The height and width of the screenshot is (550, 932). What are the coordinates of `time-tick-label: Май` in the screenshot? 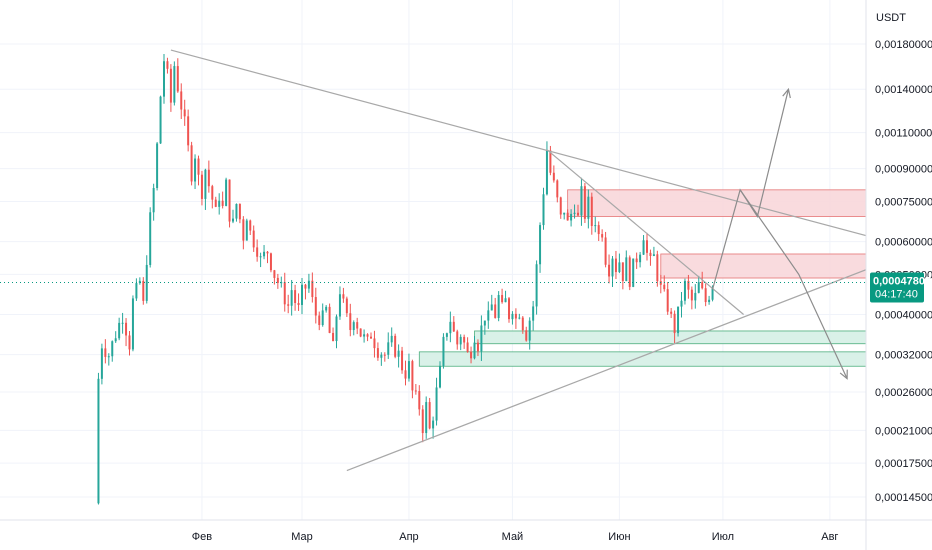 It's located at (513, 537).